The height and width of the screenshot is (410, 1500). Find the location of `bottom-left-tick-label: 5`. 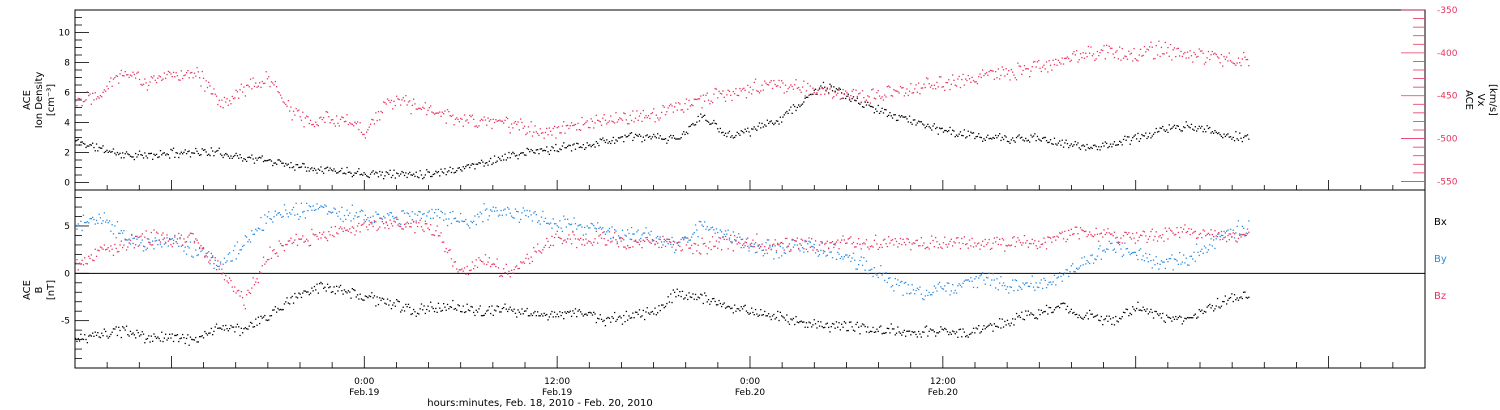

bottom-left-tick-label: 5 is located at coordinates (67, 227).